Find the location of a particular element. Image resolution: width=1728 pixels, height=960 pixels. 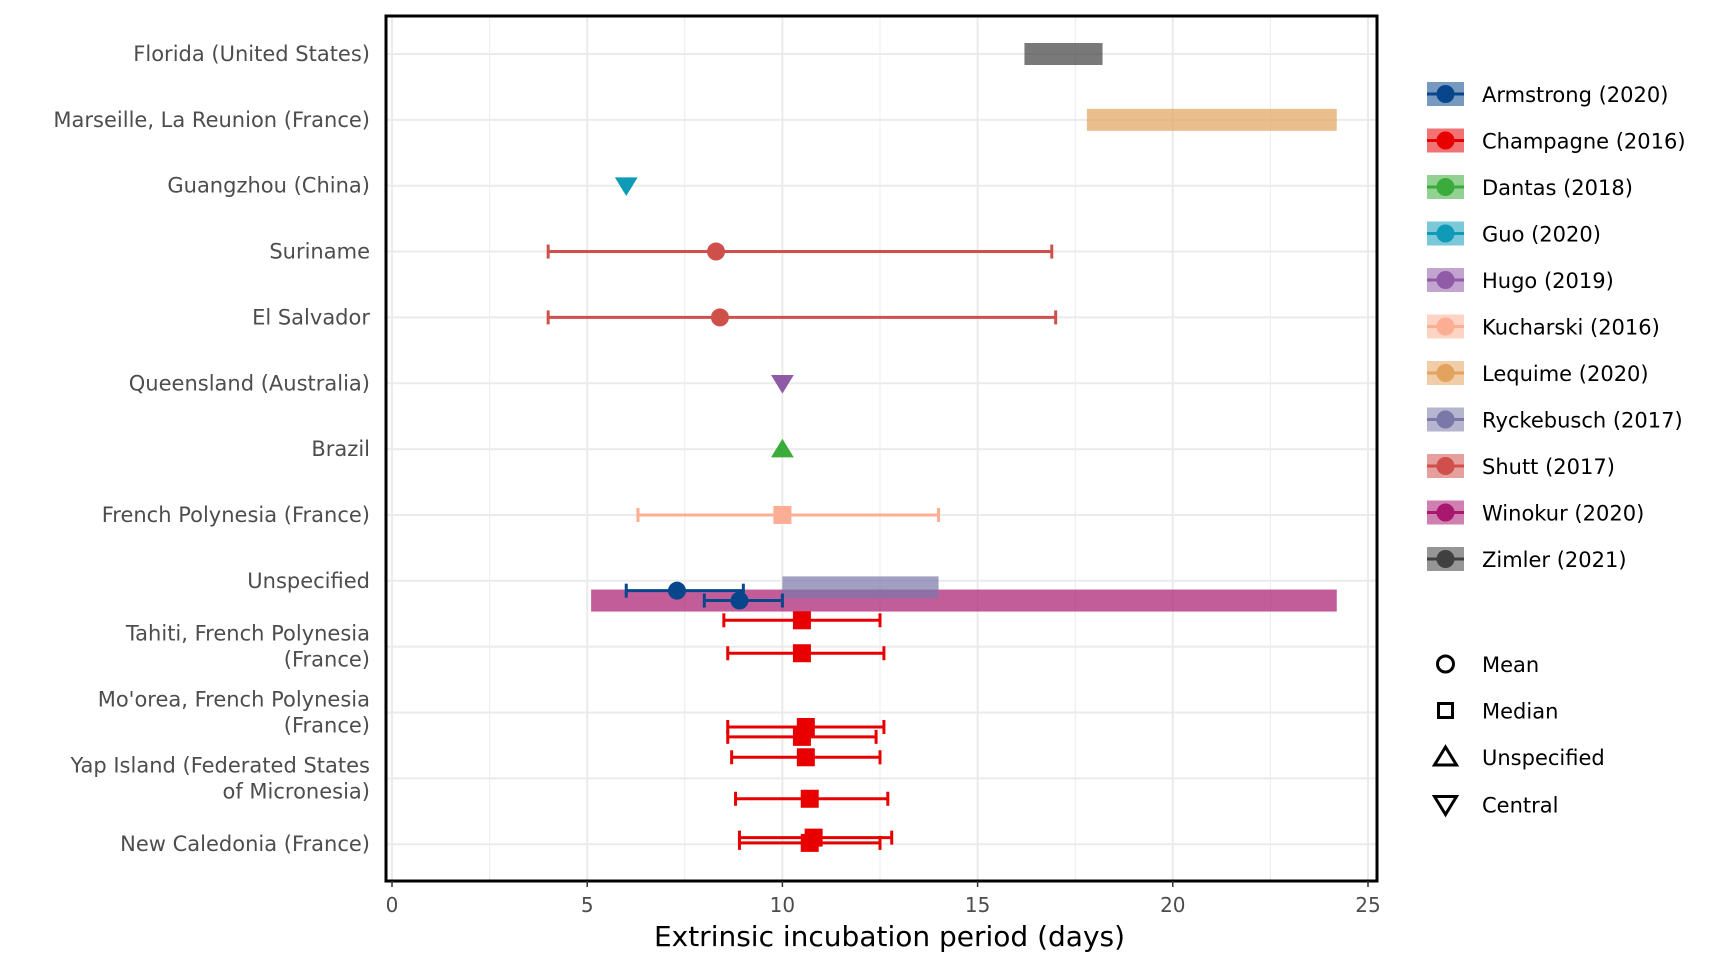

x-axis-title: Extrinsic incubation period (days) is located at coordinates (889, 936).